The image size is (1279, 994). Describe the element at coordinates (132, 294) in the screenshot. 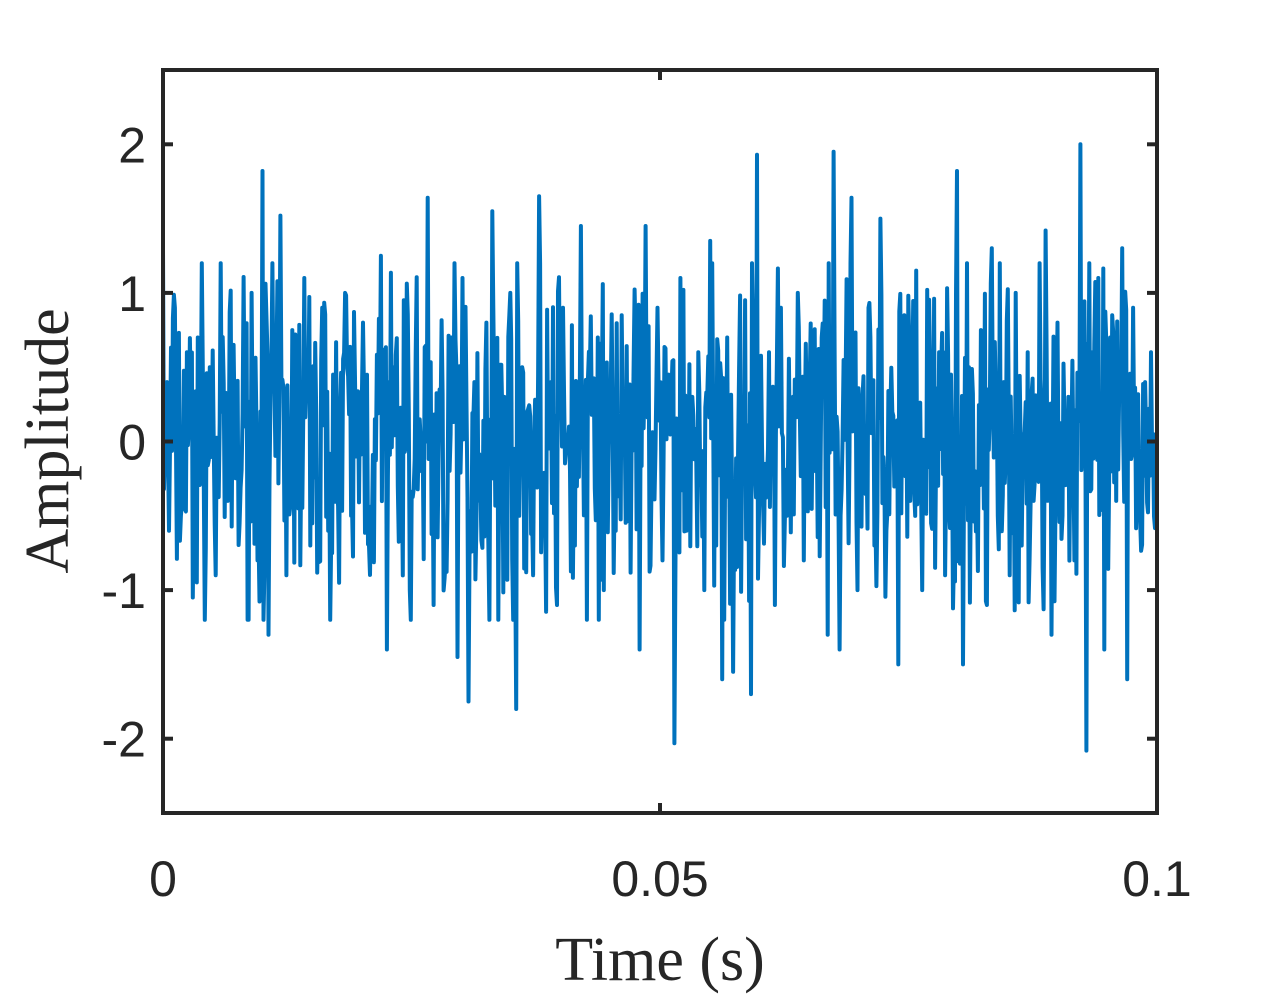

I see `y-tick-label: 1` at that location.